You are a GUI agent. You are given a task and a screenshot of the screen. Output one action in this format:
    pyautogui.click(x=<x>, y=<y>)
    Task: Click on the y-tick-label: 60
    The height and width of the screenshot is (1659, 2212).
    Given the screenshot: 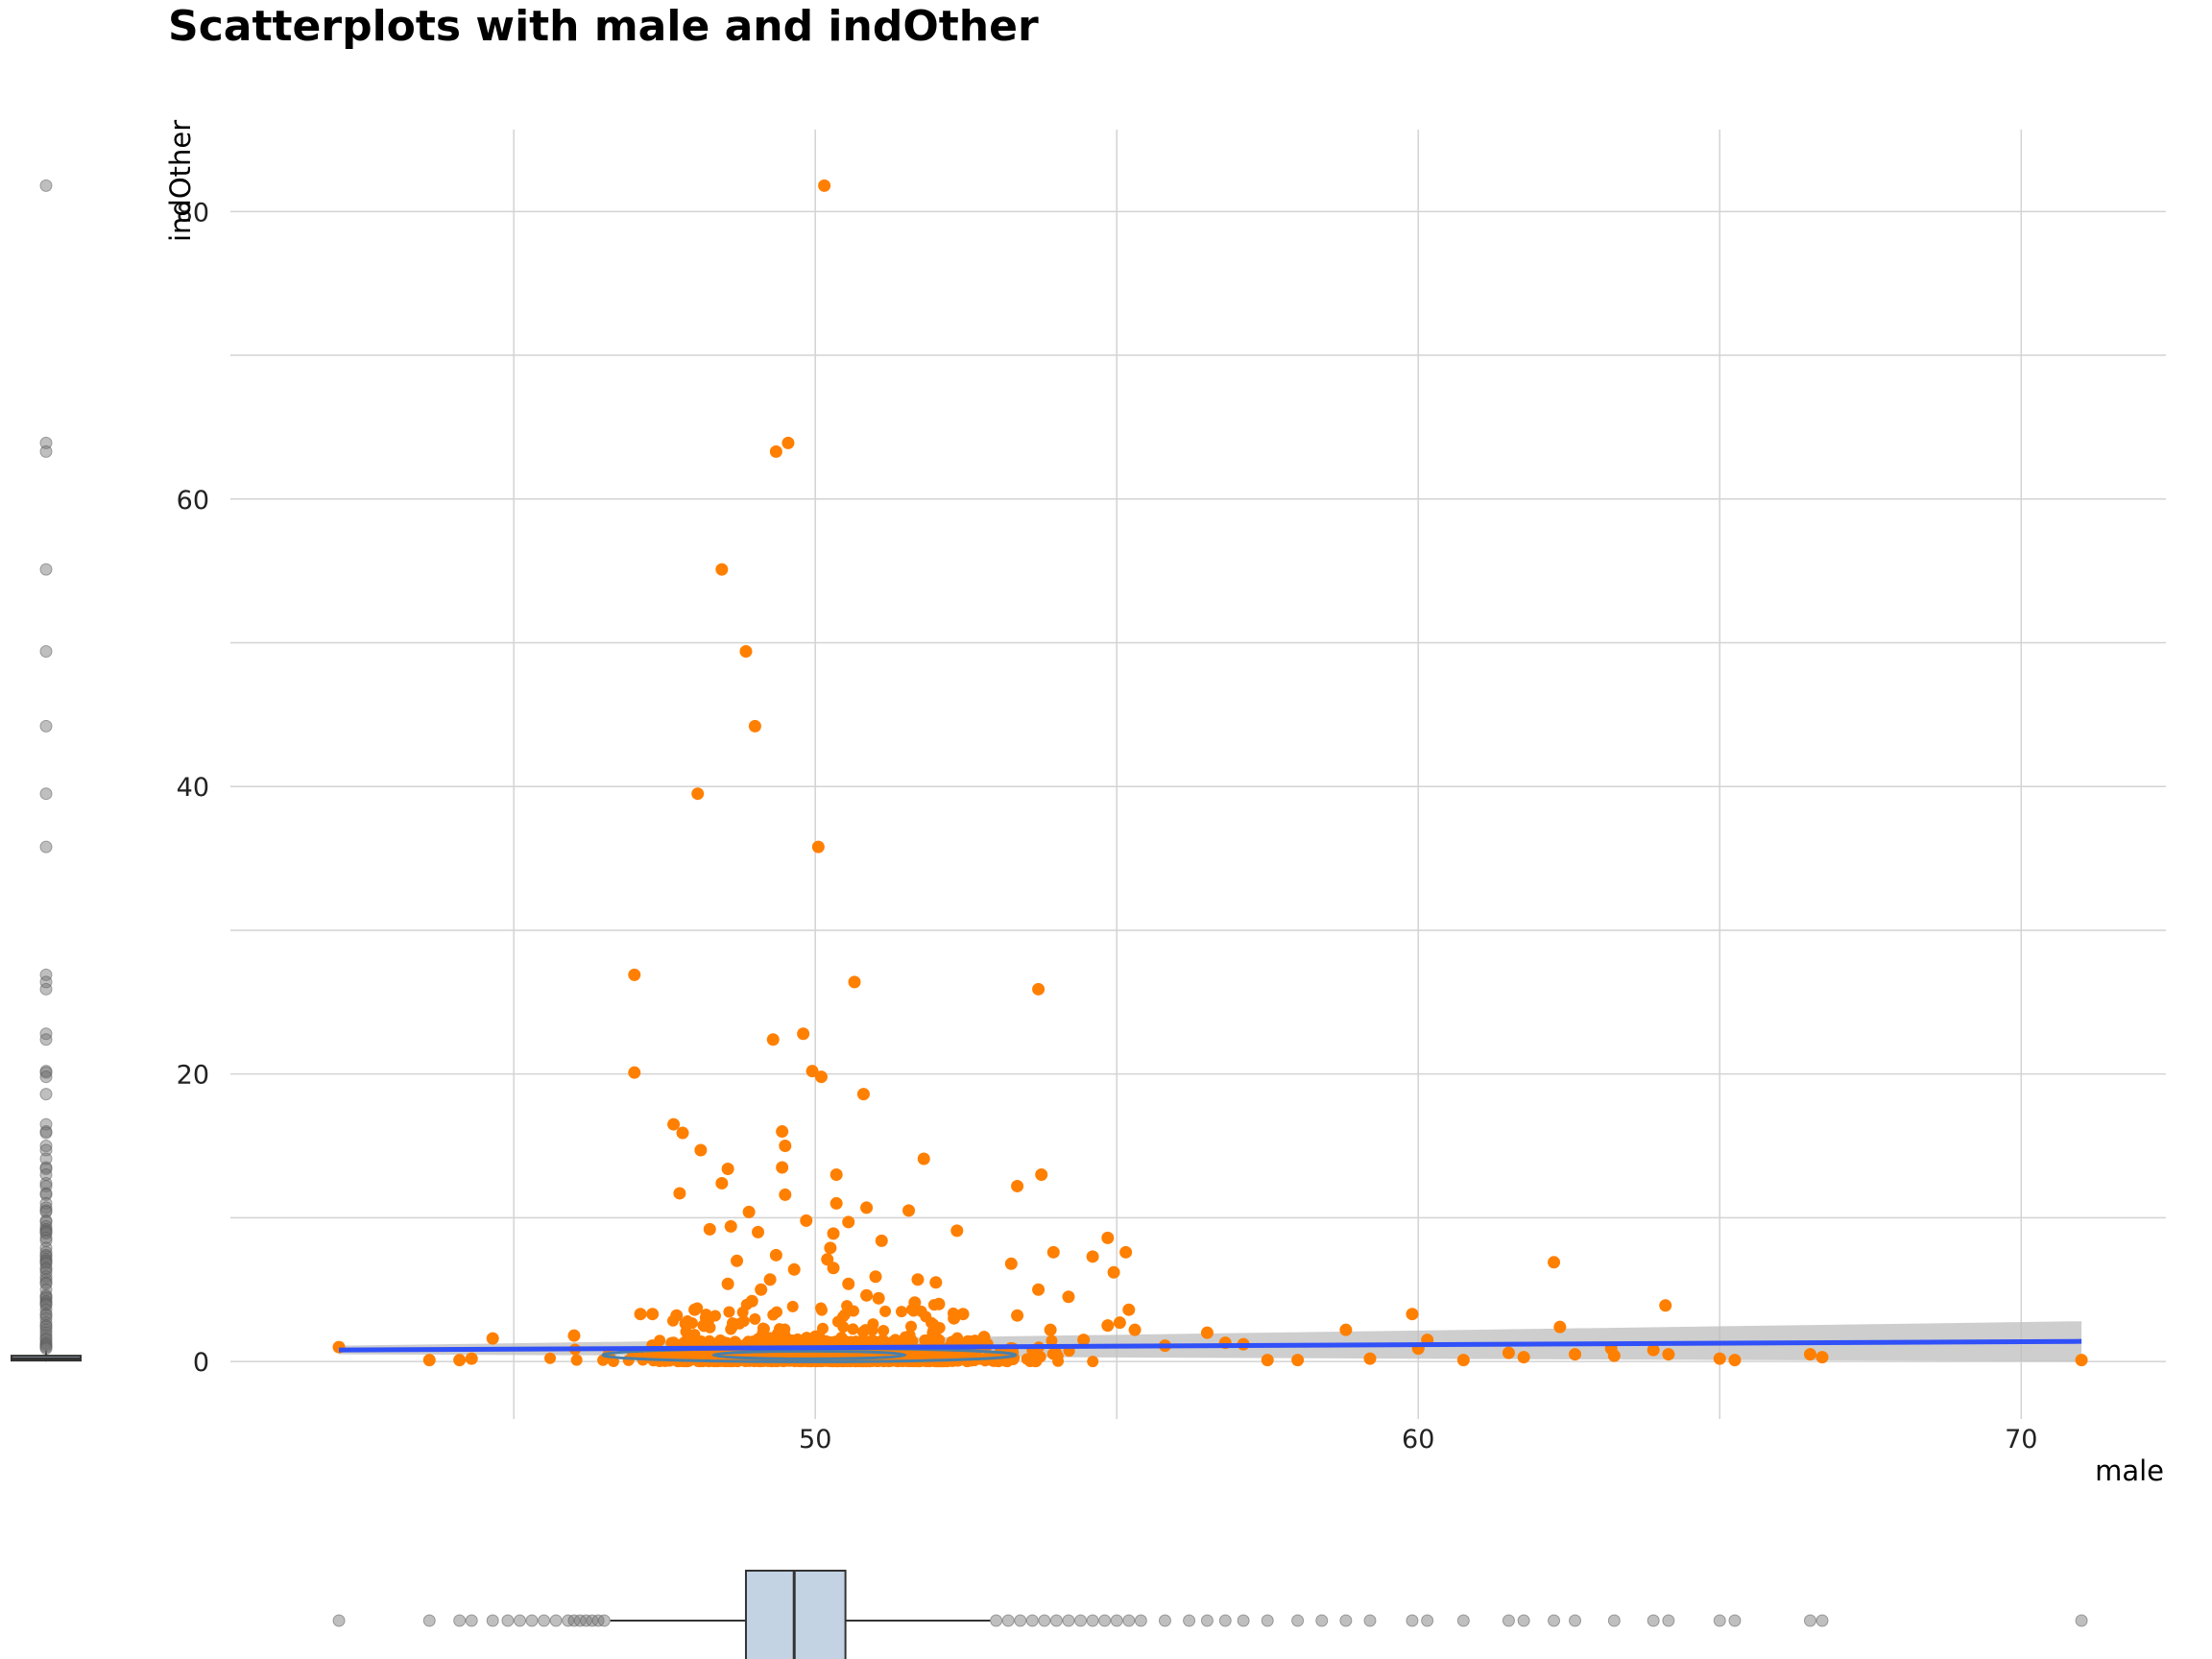 What is the action you would take?
    pyautogui.click(x=193, y=501)
    